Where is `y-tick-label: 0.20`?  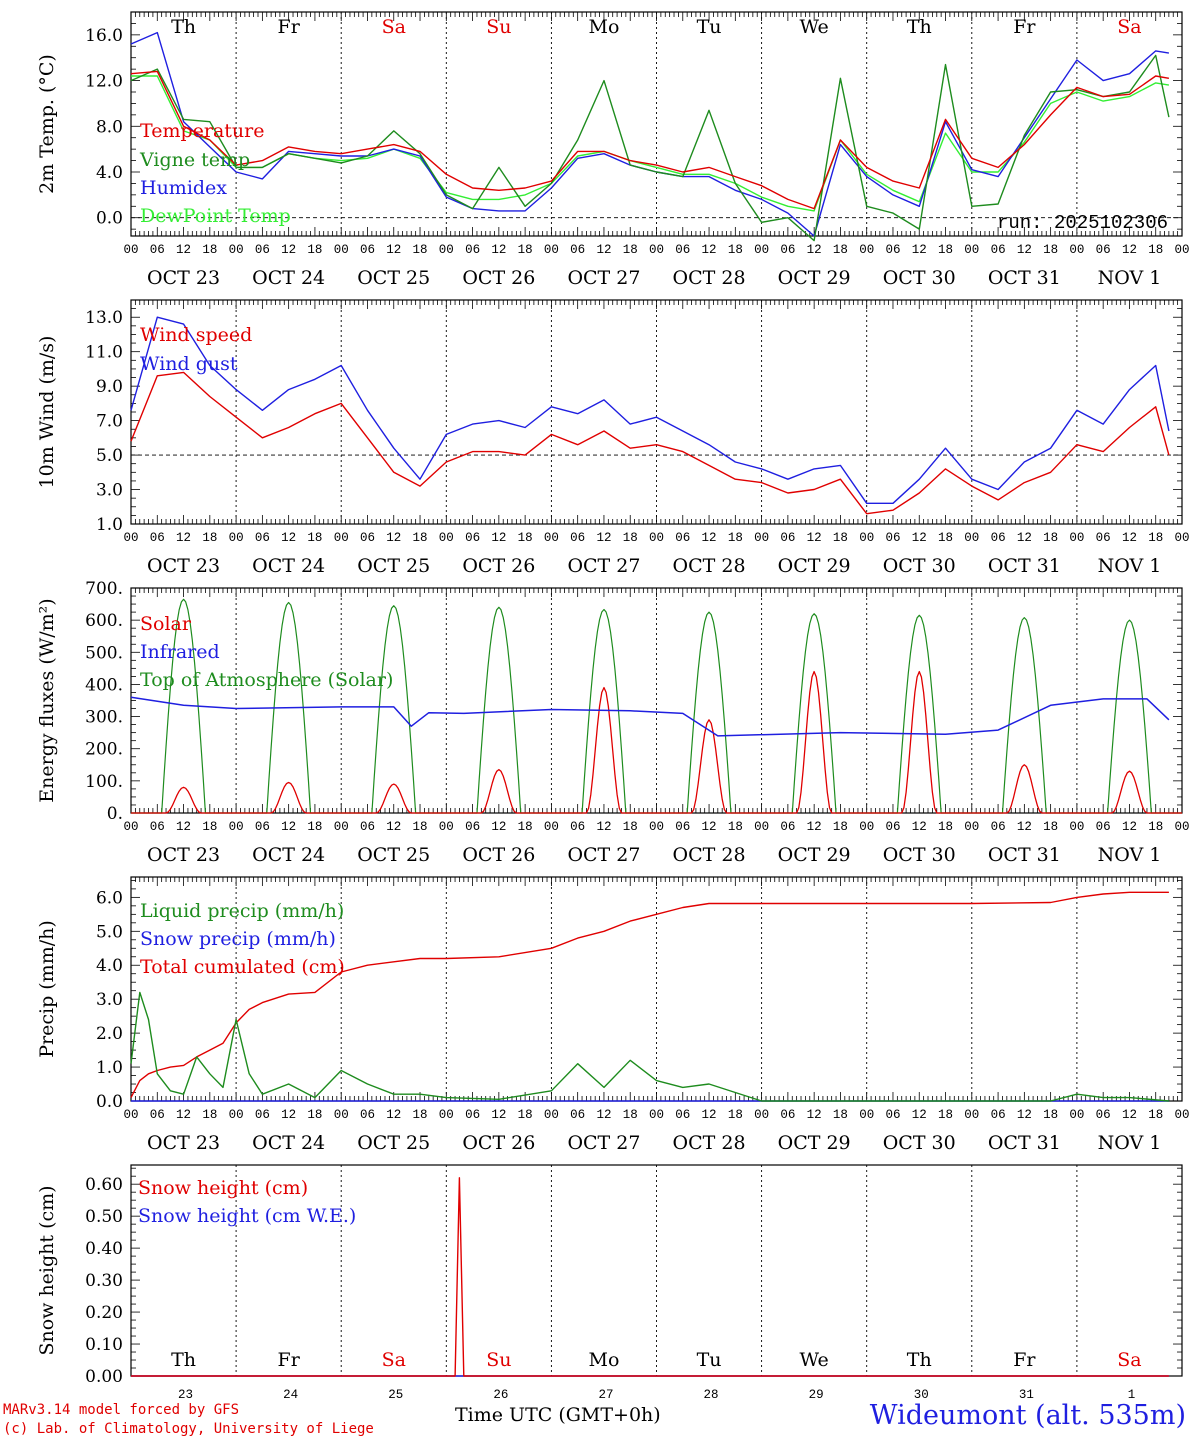 y-tick-label: 0.20 is located at coordinates (104, 1313).